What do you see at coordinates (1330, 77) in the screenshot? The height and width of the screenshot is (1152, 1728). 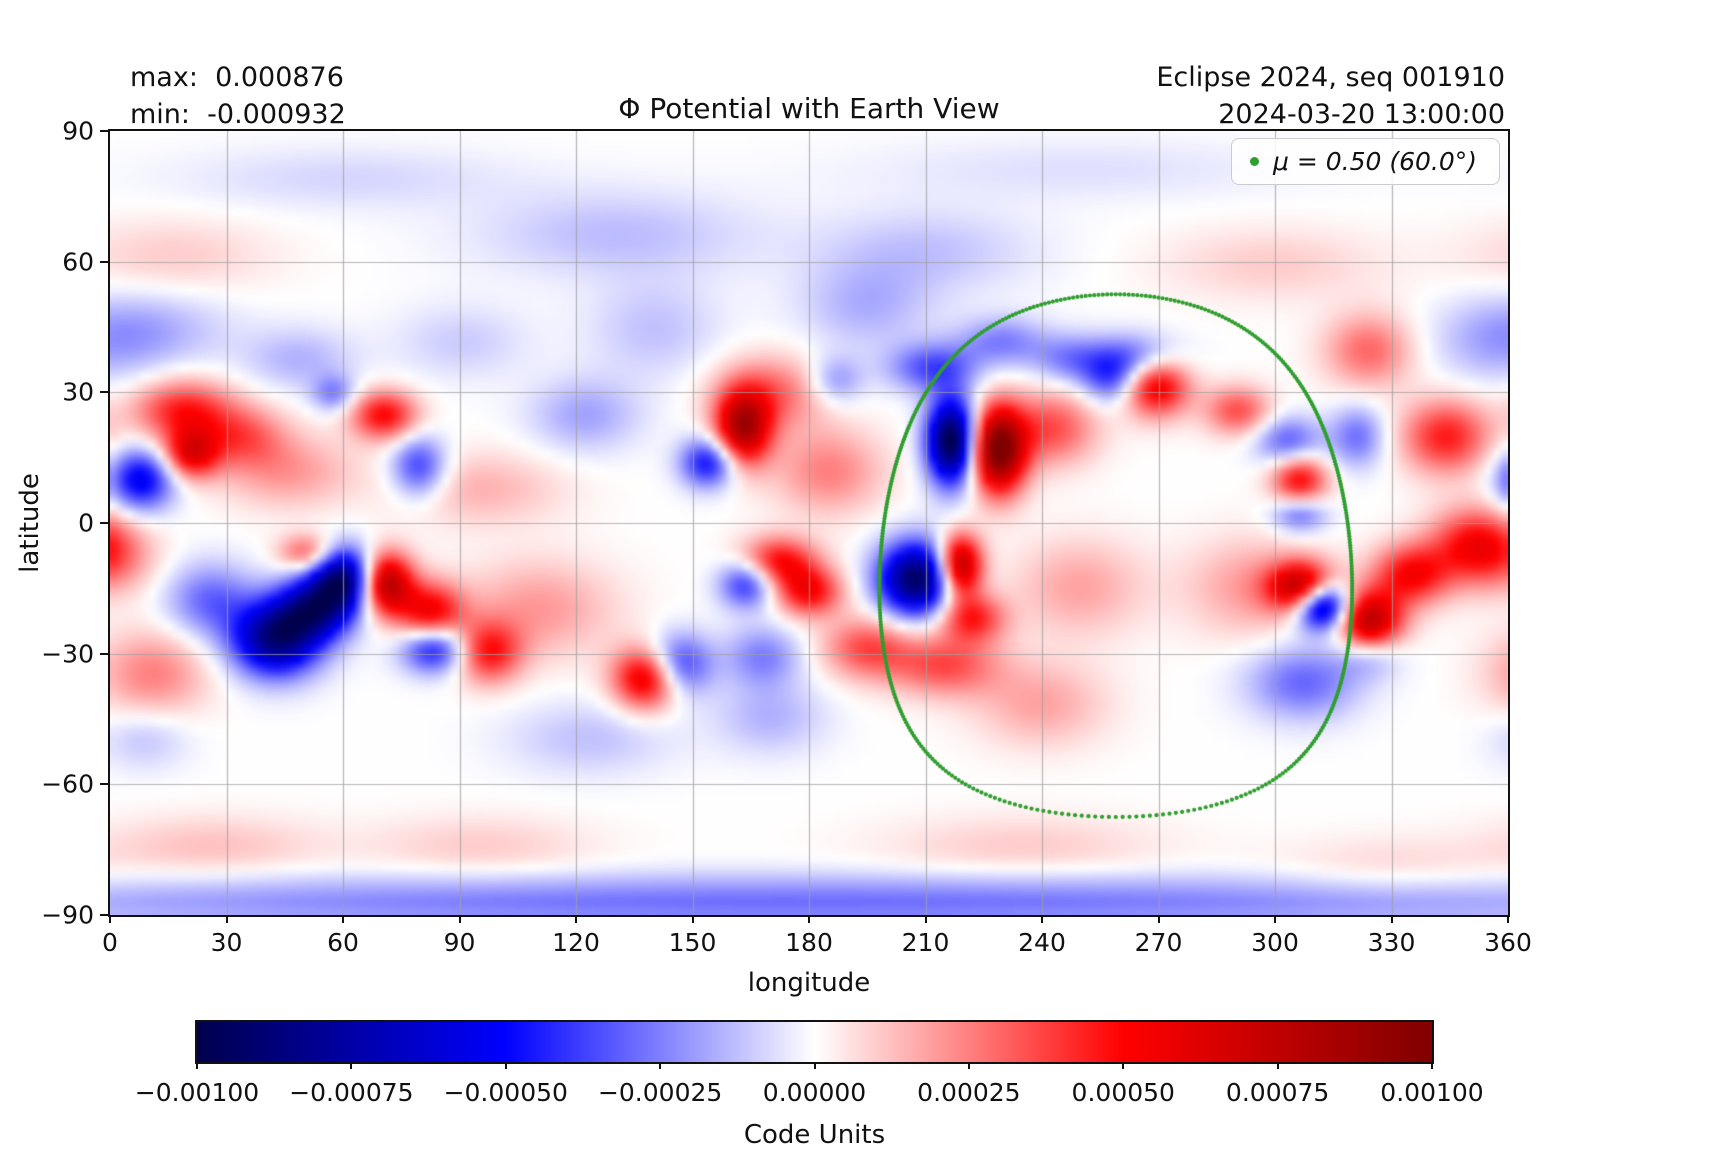 I see `eclipse-seq-label: Eclipse 2024, seq 001910` at bounding box center [1330, 77].